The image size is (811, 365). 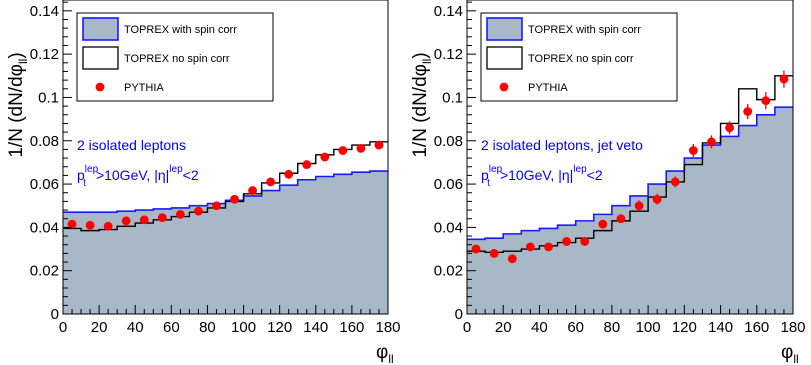 What do you see at coordinates (792, 327) in the screenshot?
I see `x-tick-label: 180` at bounding box center [792, 327].